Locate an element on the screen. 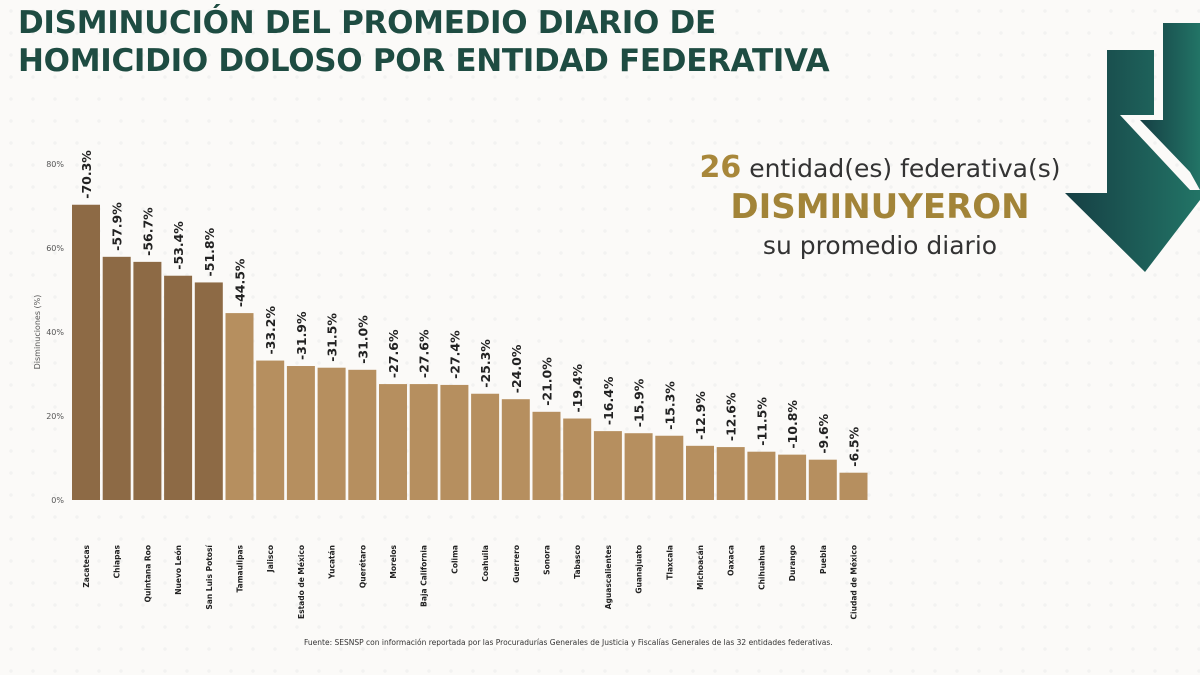 The height and width of the screenshot is (675, 1200). data-label: -19.4% is located at coordinates (577, 387).